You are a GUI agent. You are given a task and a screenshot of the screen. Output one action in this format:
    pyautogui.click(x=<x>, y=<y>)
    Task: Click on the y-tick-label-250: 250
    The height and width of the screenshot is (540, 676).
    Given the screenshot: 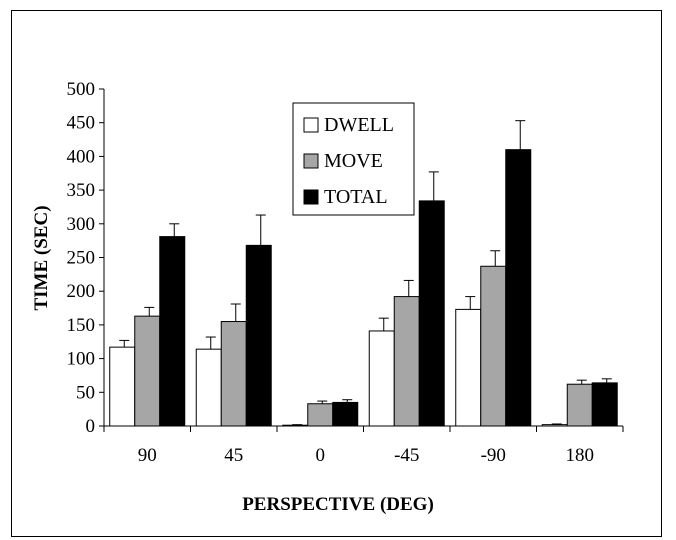 What is the action you would take?
    pyautogui.click(x=81, y=258)
    